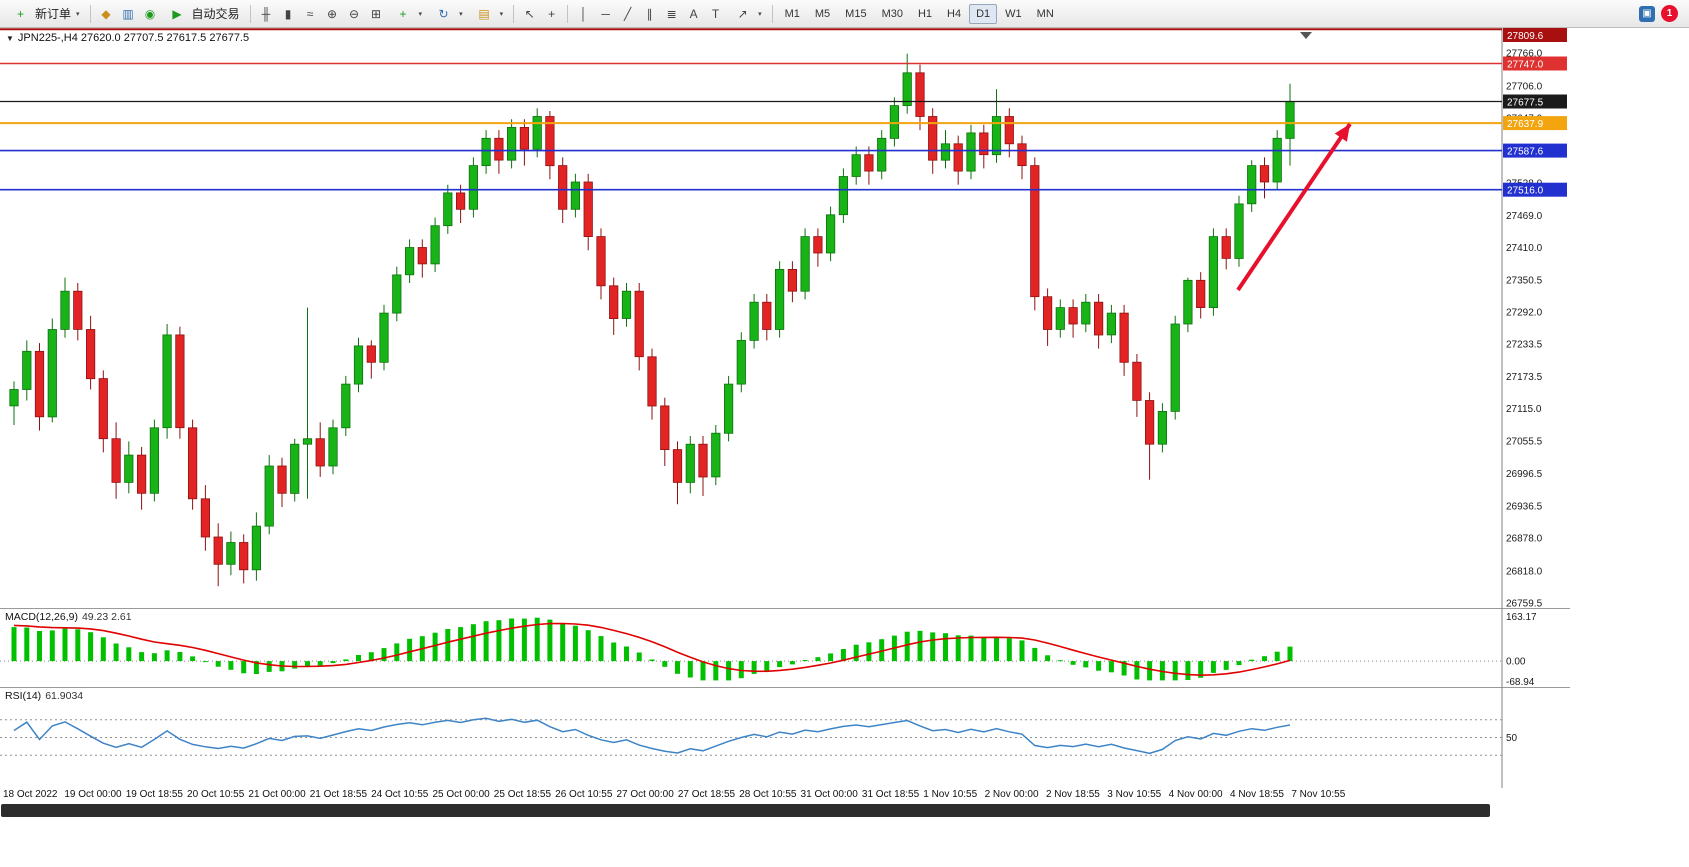  Describe the element at coordinates (583, 13) in the screenshot. I see `vertical-line-button: │` at that location.